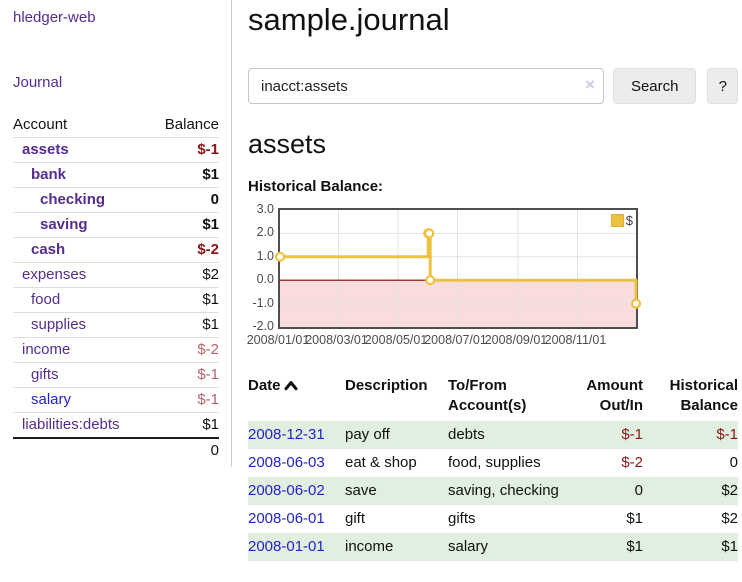  Describe the element at coordinates (116, 350) in the screenshot. I see `sidebar-account-row: income $-2` at that location.